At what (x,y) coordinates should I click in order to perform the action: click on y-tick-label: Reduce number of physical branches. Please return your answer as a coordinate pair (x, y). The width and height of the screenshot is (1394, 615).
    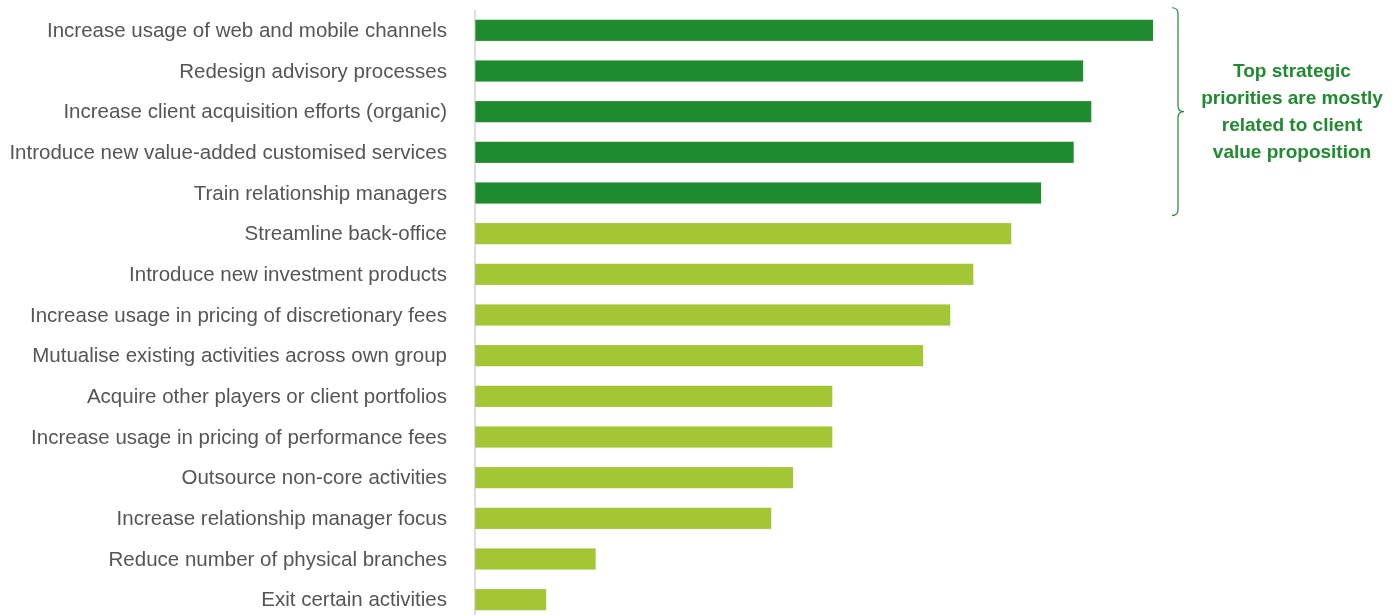
    Looking at the image, I should click on (277, 558).